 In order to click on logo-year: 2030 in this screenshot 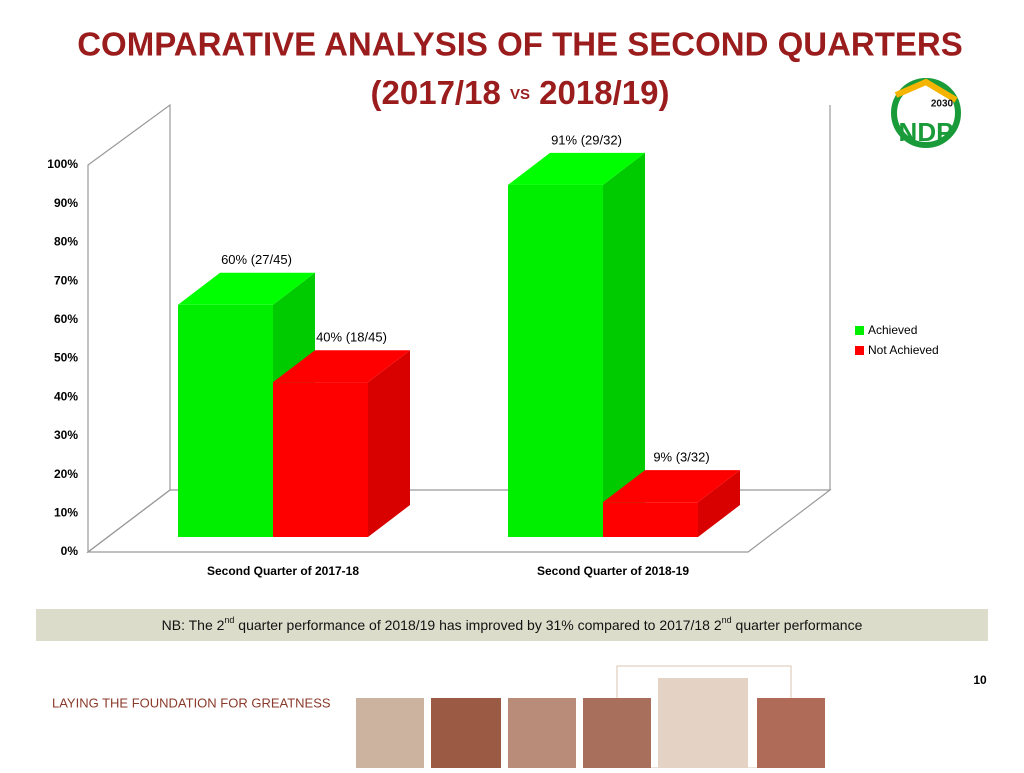, I will do `click(942, 104)`.